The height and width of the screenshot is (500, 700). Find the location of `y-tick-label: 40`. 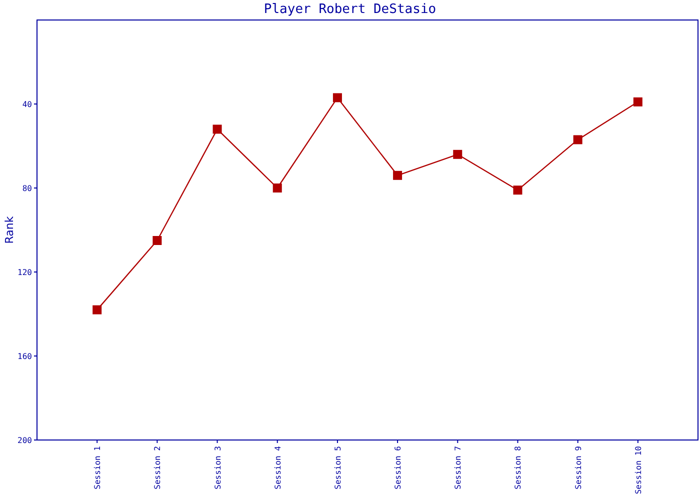

y-tick-label: 40 is located at coordinates (27, 104).